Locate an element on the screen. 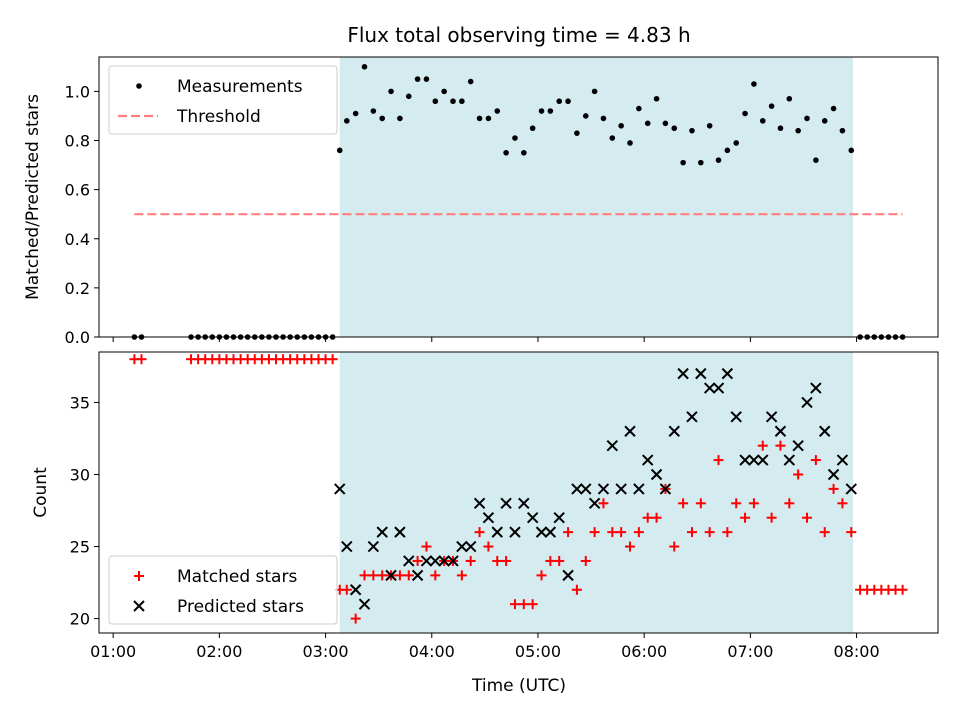 The height and width of the screenshot is (720, 960). bot-y-tick-label: 25 is located at coordinates (80, 547).